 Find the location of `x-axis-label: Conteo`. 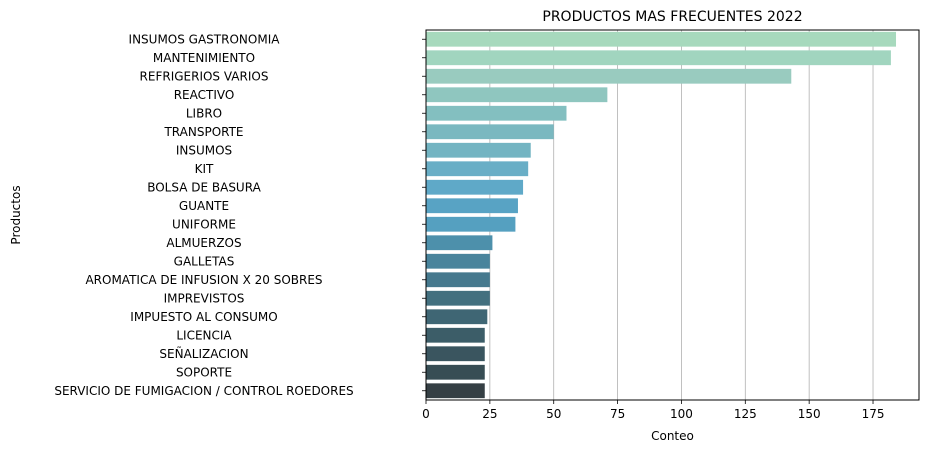

x-axis-label: Conteo is located at coordinates (672, 436).